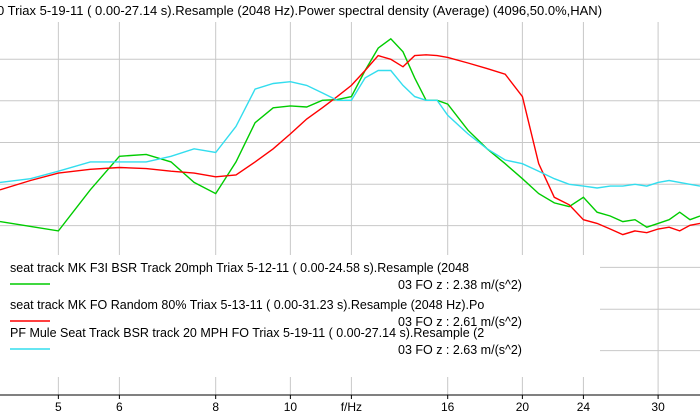 This screenshot has width=700, height=416. What do you see at coordinates (119, 407) in the screenshot?
I see `x-tick-label: 6` at bounding box center [119, 407].